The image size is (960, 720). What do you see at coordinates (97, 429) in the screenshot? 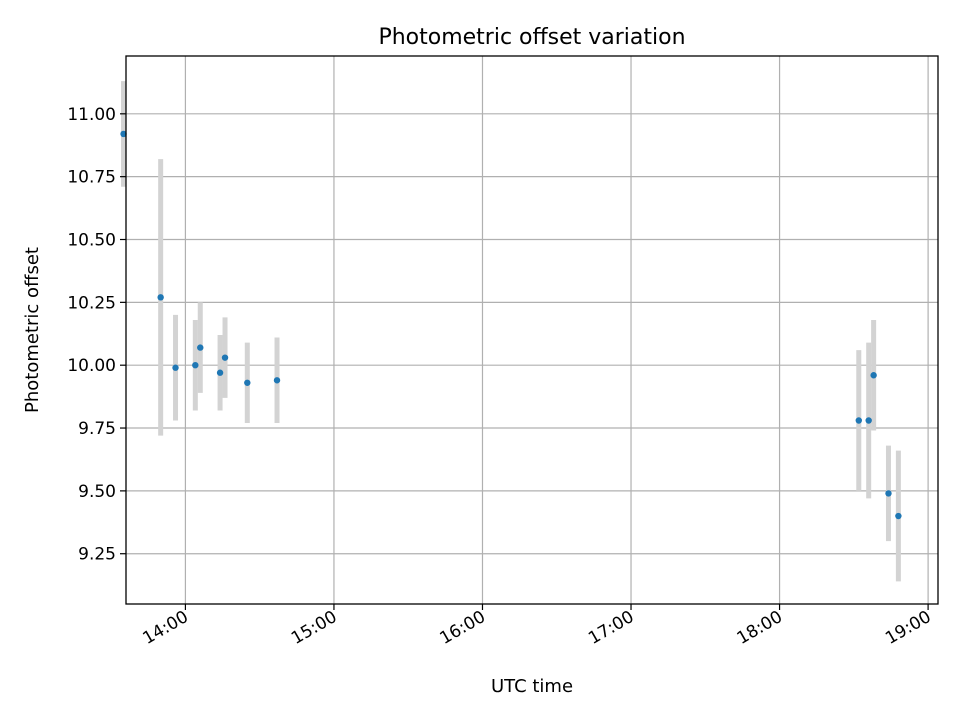
I see `y-tick-label: 9.75` at bounding box center [97, 429].